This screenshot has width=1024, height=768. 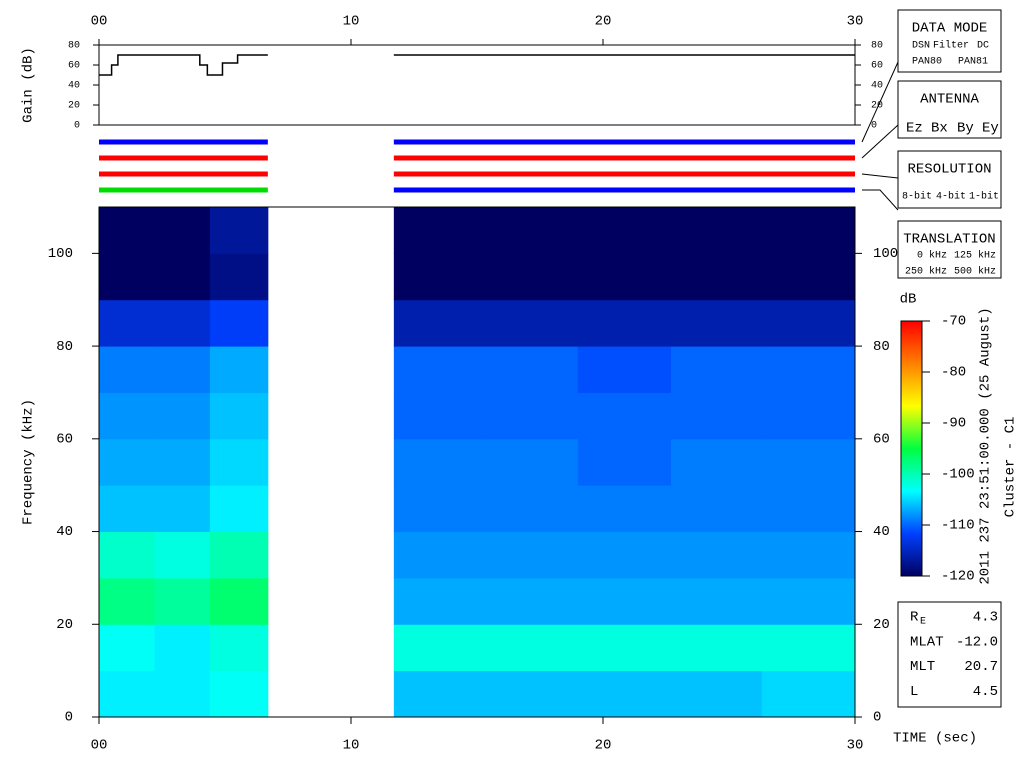 I want to click on legend-item: PAN81, so click(x=973, y=62).